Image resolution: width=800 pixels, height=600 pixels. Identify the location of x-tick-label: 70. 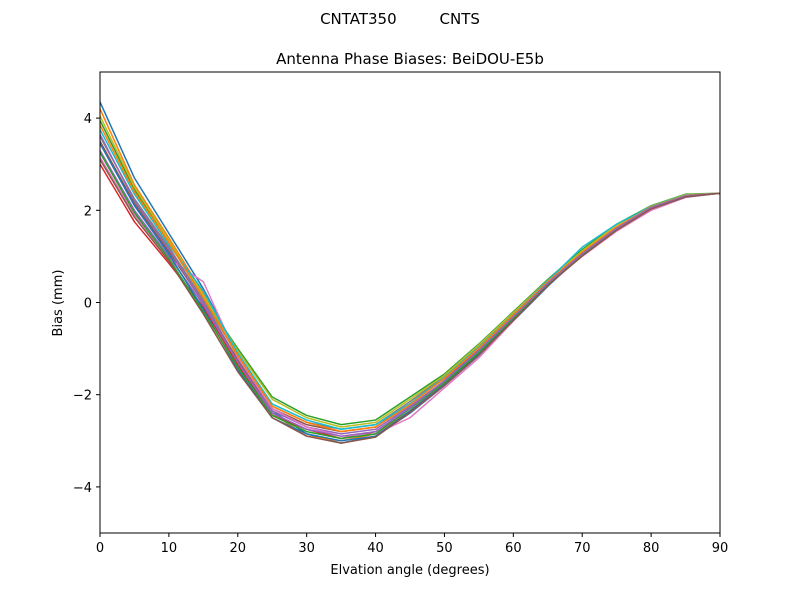
(582, 548).